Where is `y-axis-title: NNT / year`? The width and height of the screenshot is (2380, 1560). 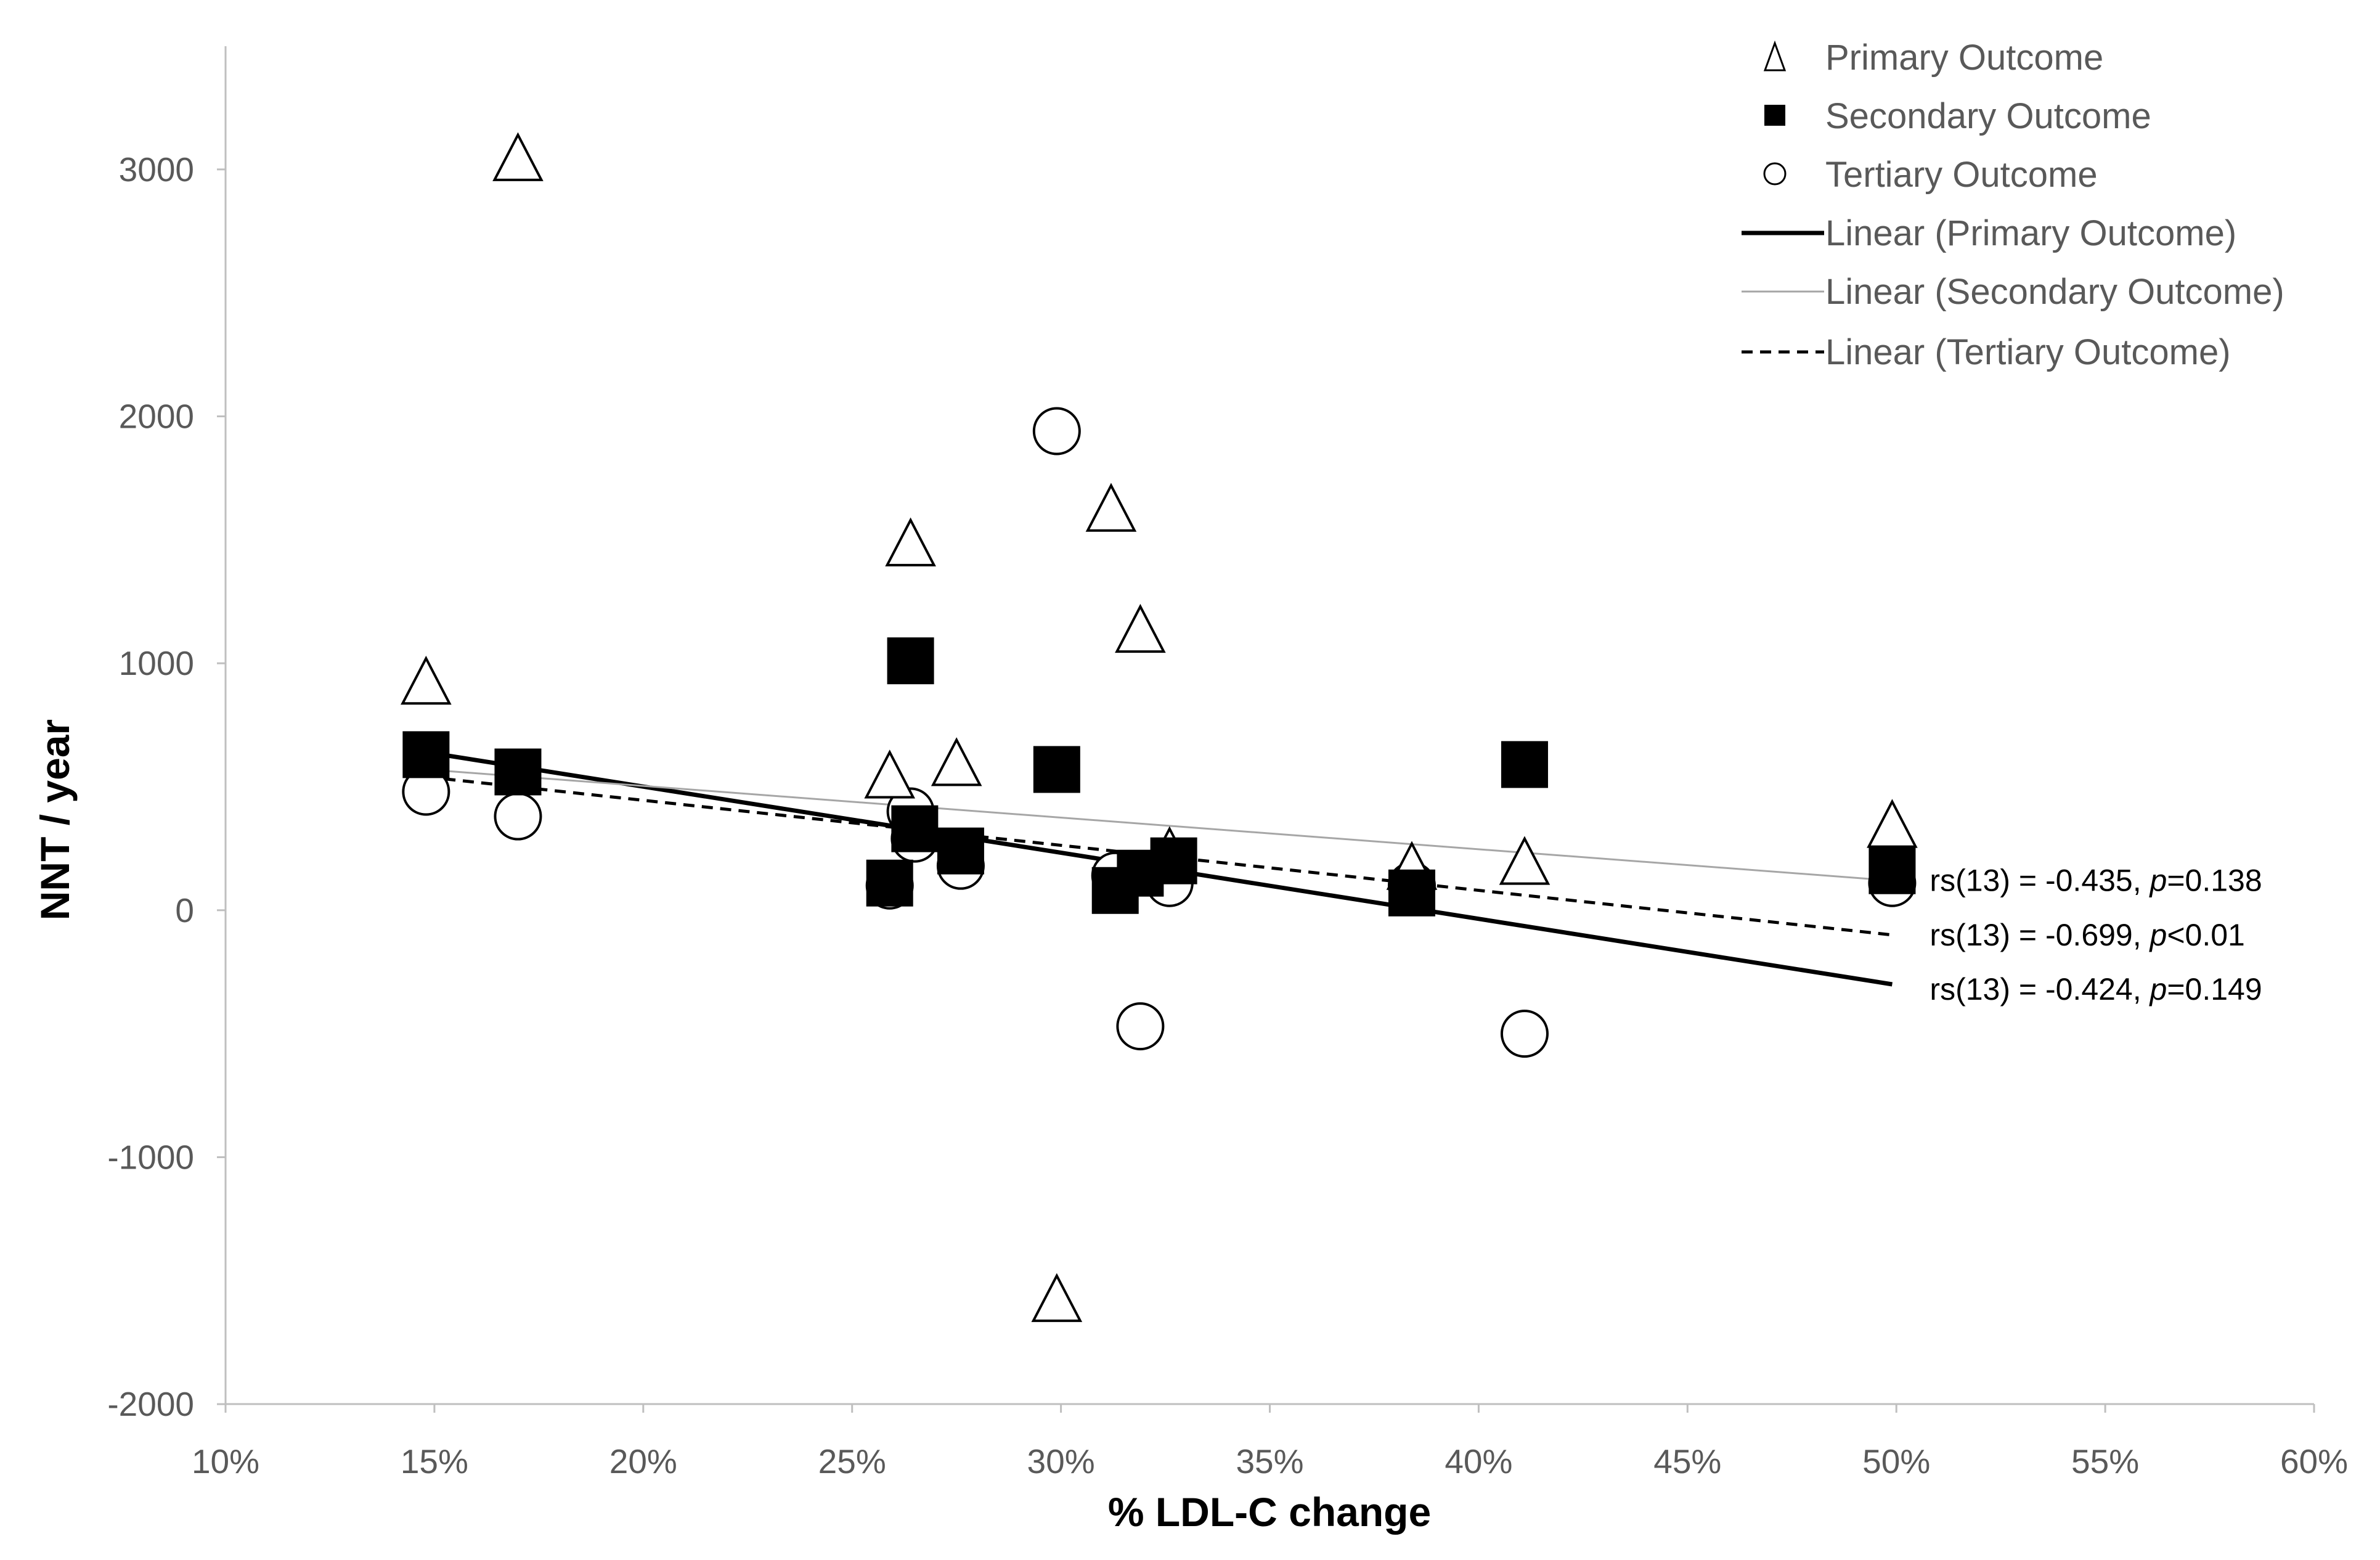 y-axis-title: NNT / year is located at coordinates (55, 820).